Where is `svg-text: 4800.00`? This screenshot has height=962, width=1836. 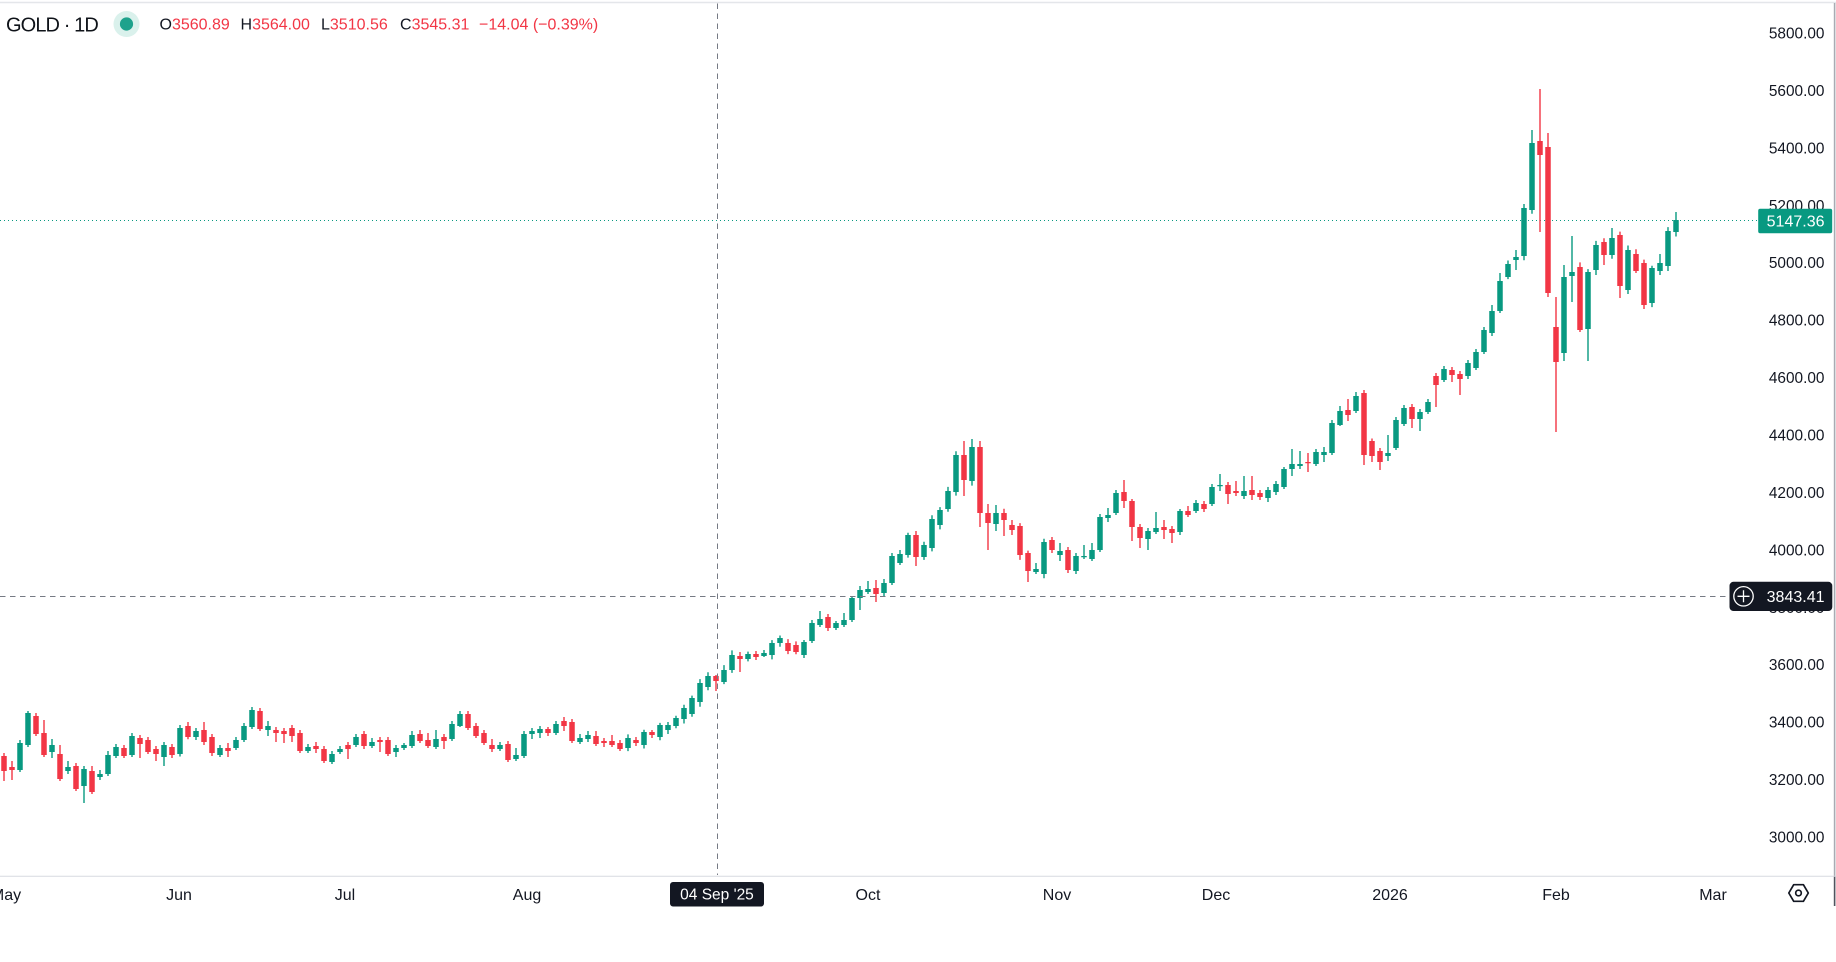
svg-text: 4800.00 is located at coordinates (1797, 321).